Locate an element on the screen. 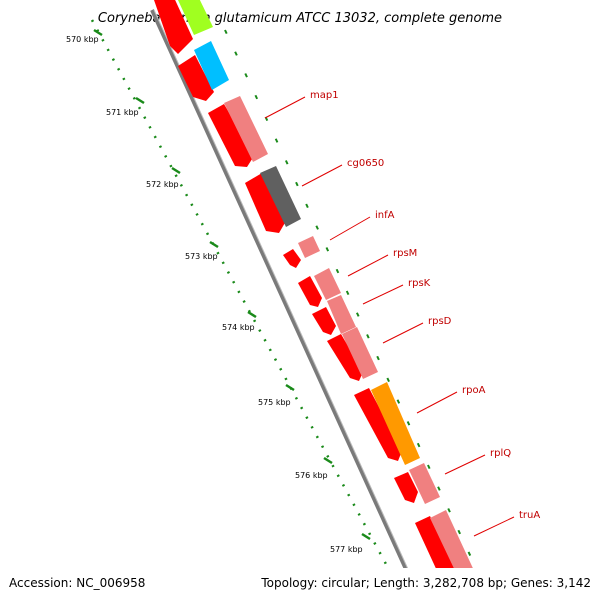  feature-block-cg0650 is located at coordinates (280, 196).